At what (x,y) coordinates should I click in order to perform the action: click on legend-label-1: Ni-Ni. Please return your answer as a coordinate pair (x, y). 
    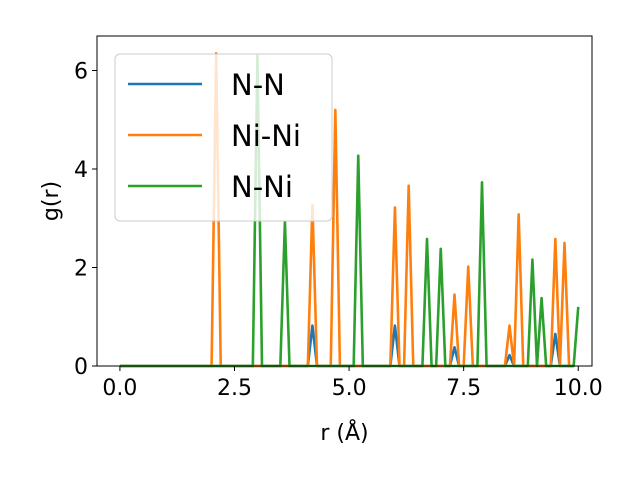
    Looking at the image, I should click on (266, 136).